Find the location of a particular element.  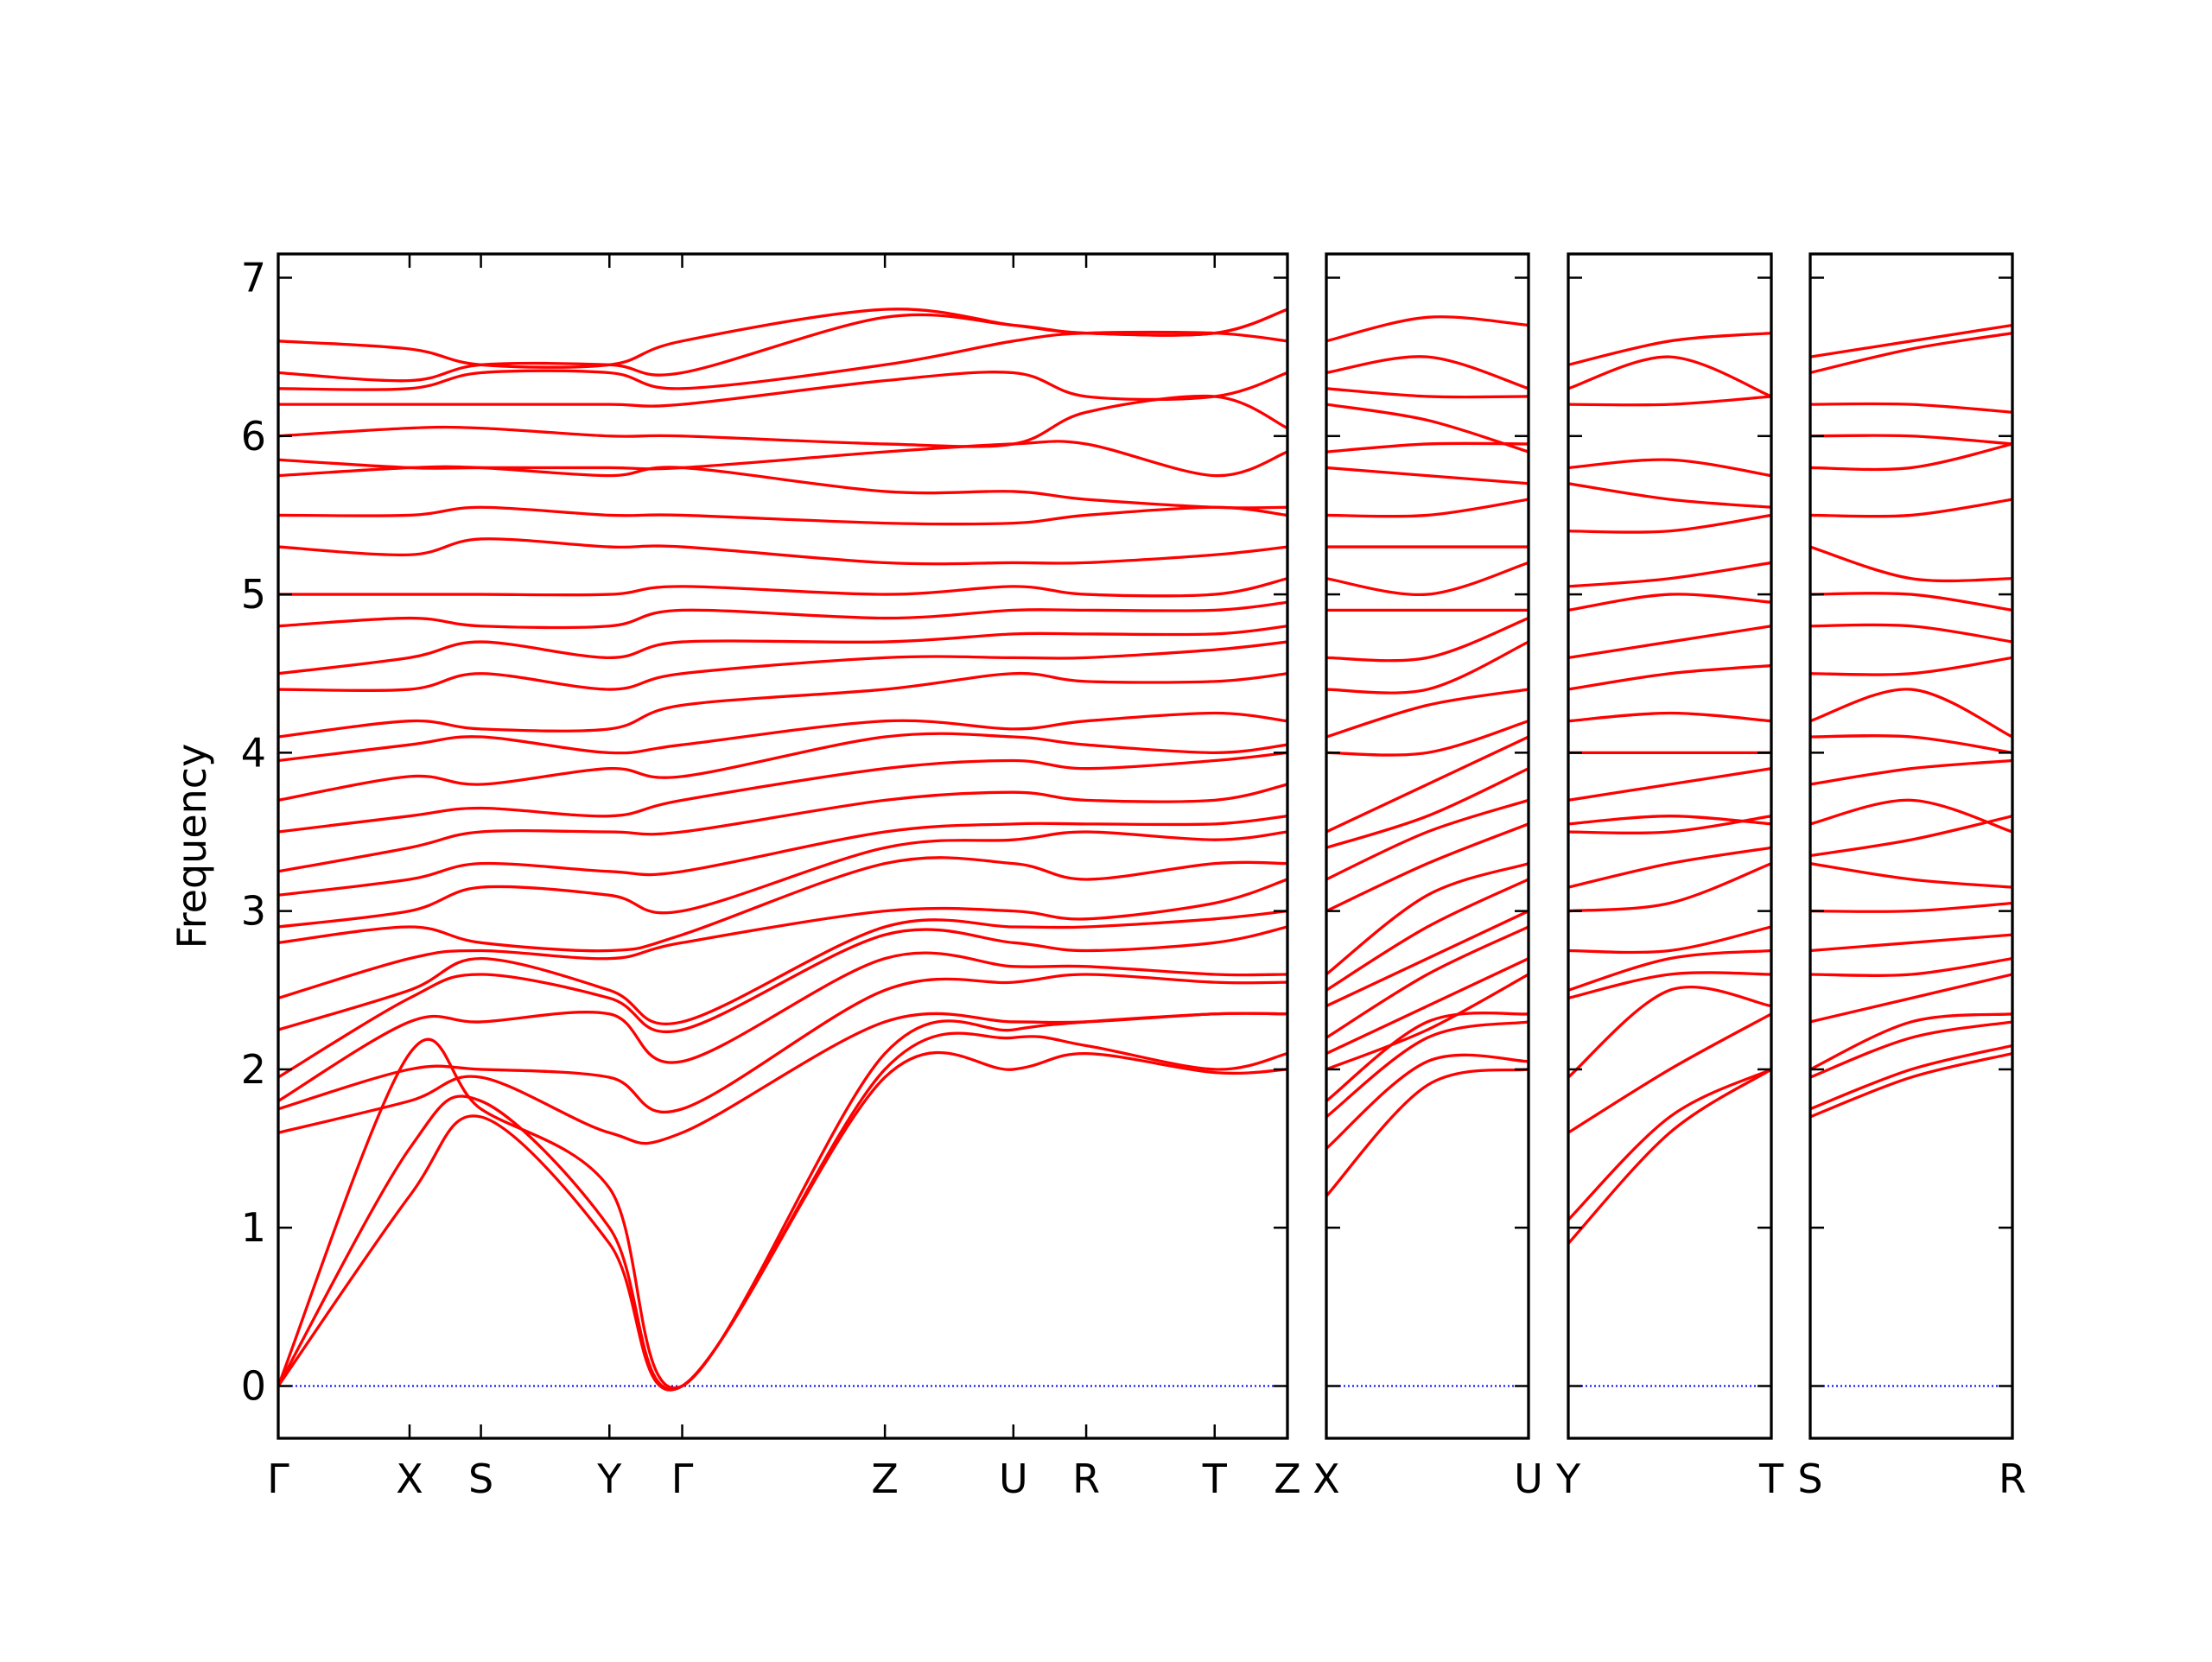

y-tick-label: 7 is located at coordinates (253, 277).